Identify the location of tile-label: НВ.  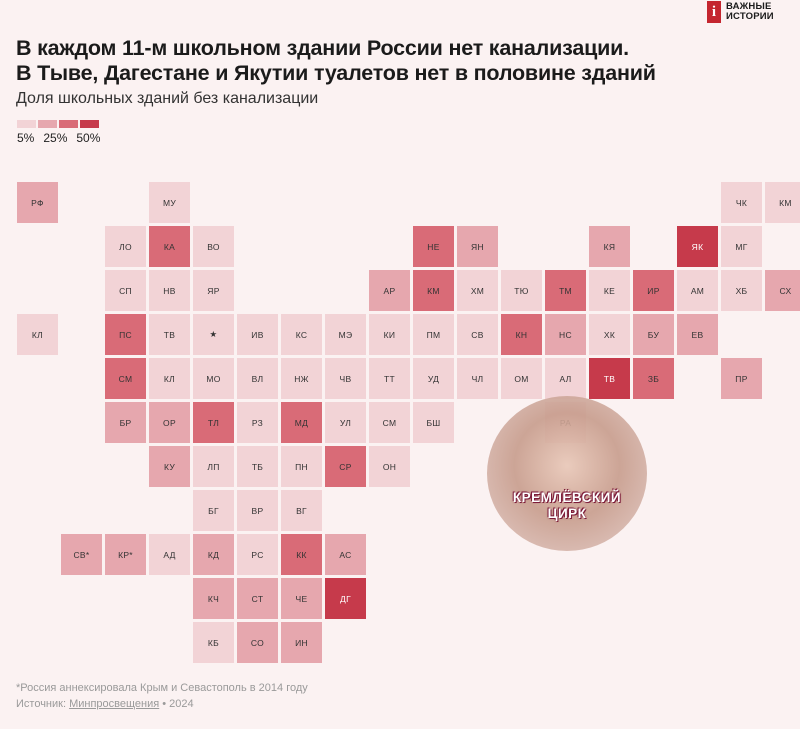
(169, 290).